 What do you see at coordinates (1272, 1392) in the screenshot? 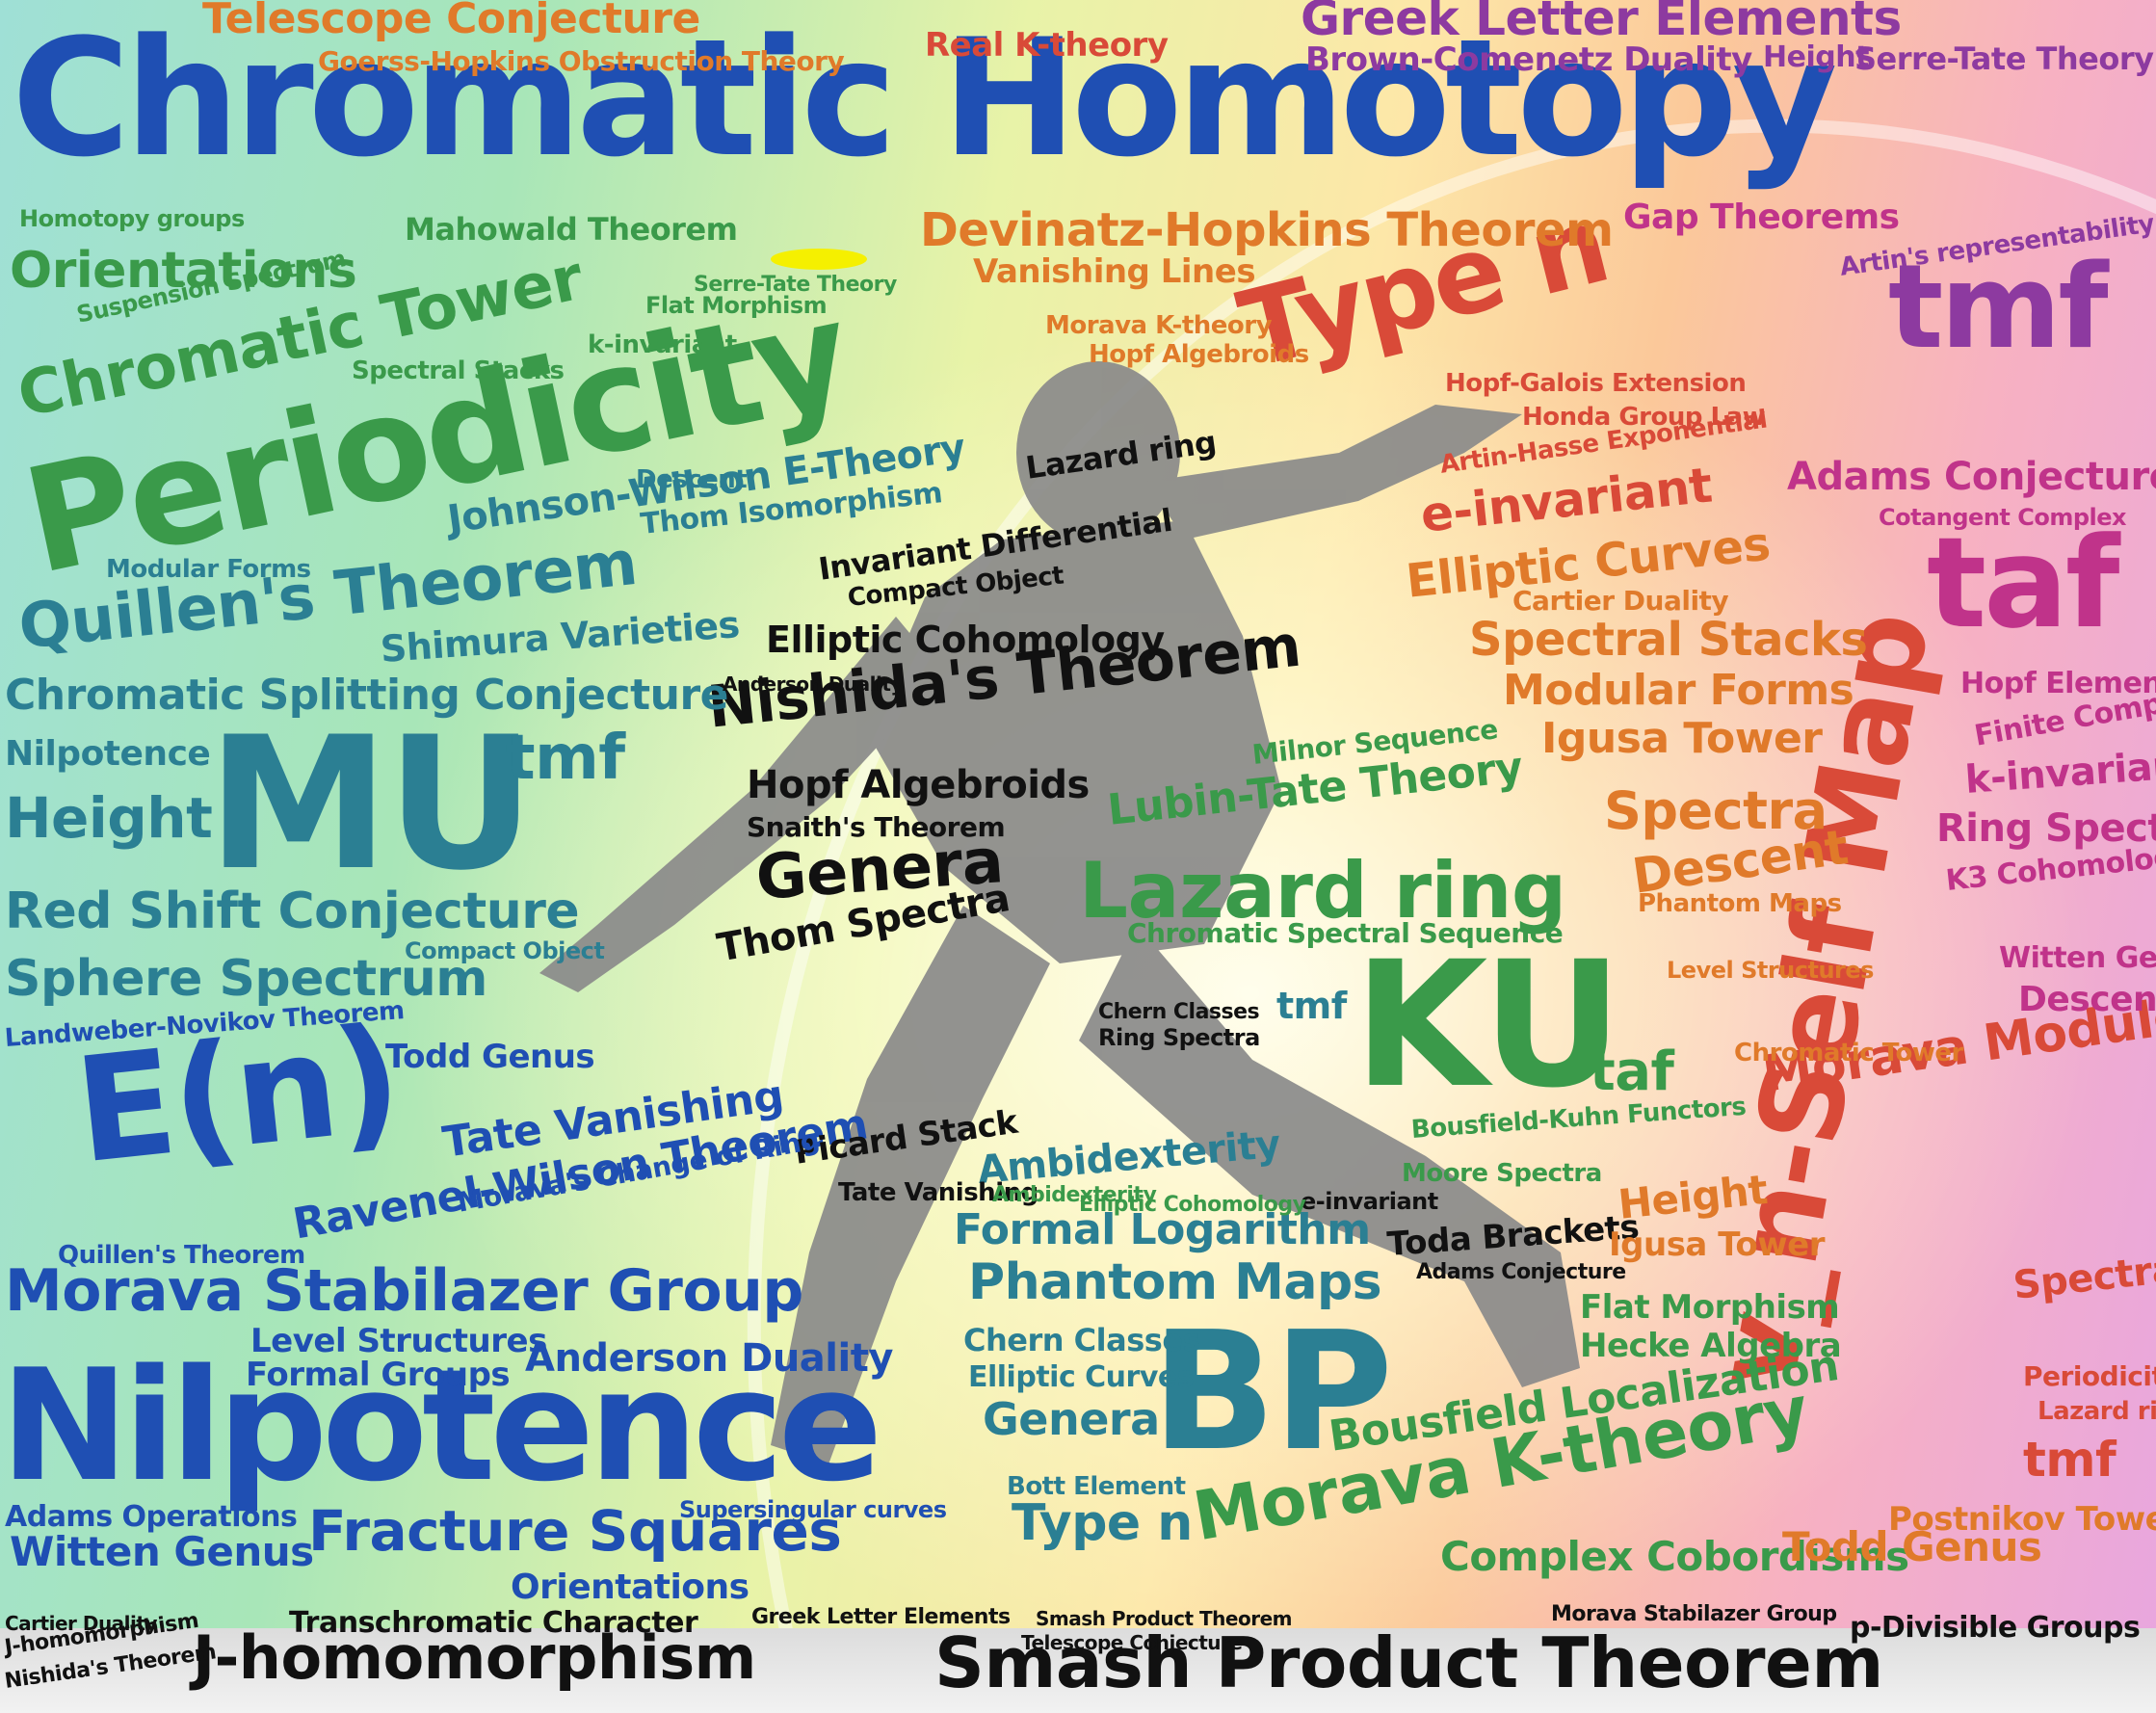
I see `word: BP` at bounding box center [1272, 1392].